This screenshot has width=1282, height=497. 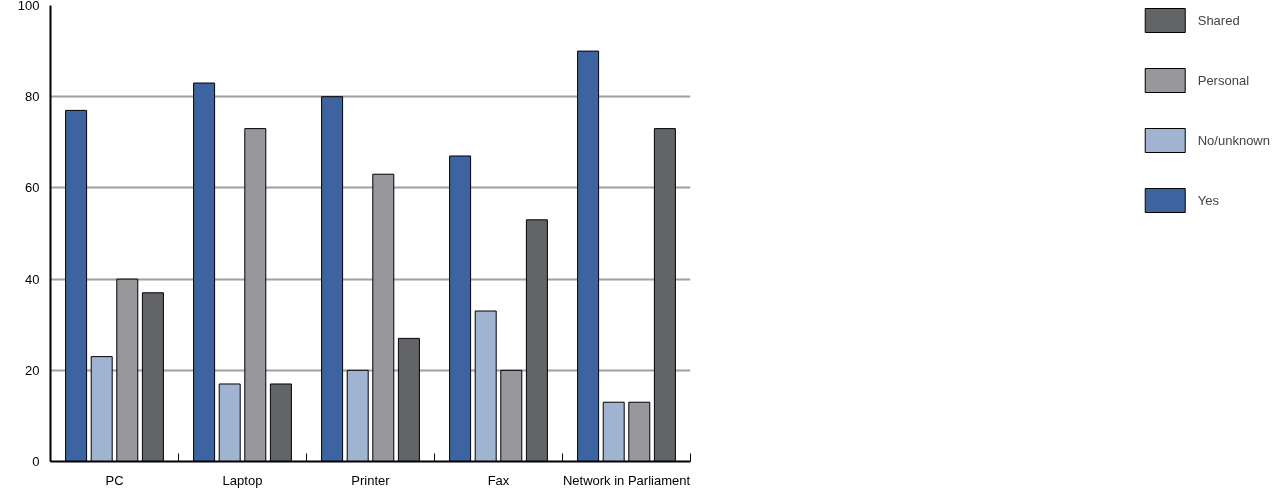 What do you see at coordinates (32, 279) in the screenshot?
I see `y-tick-label: 40` at bounding box center [32, 279].